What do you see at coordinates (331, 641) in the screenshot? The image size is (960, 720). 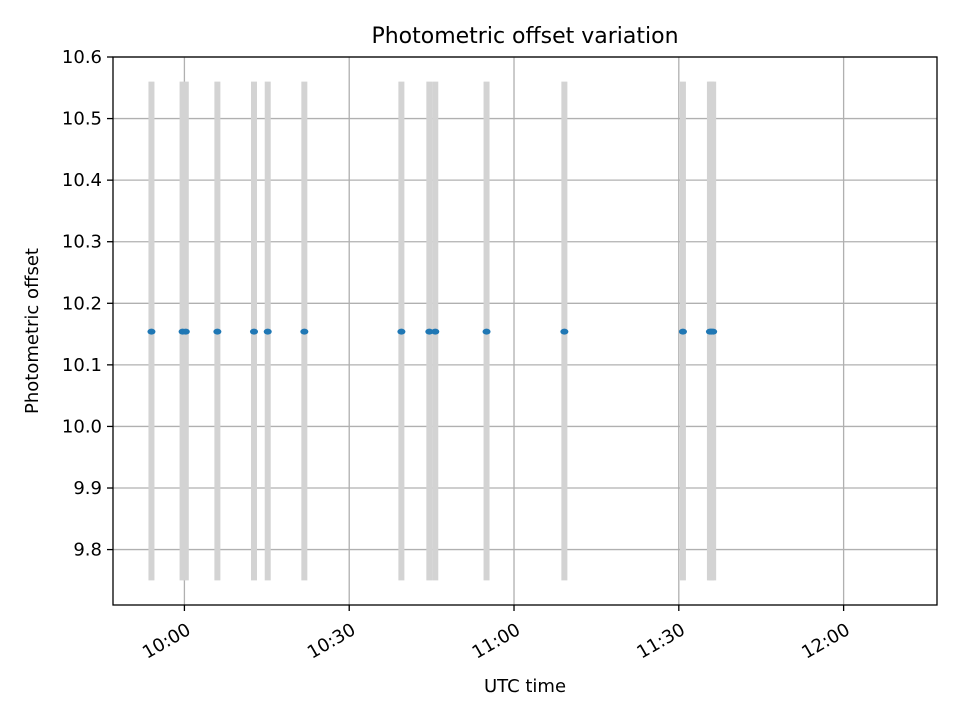 I see `x-tick-label: 10:30` at bounding box center [331, 641].